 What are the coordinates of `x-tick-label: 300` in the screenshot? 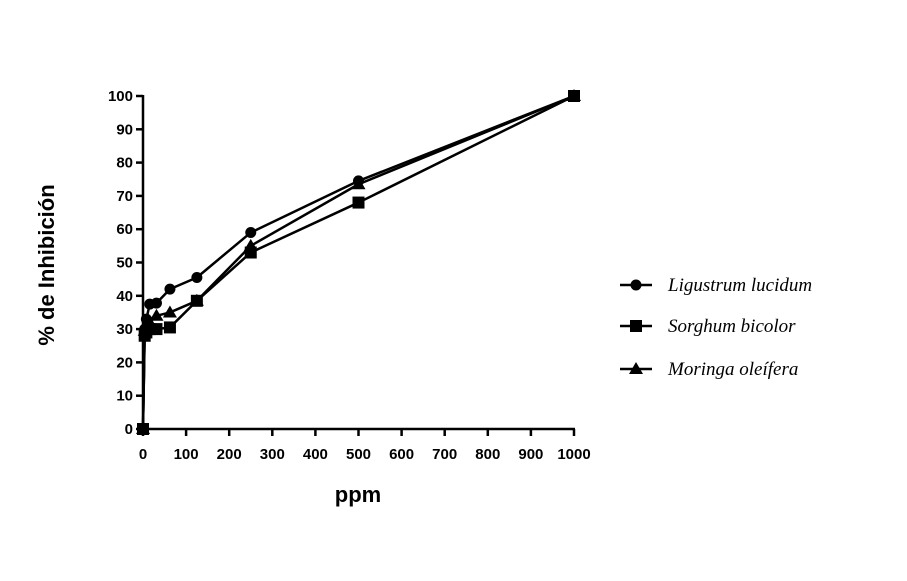 It's located at (272, 454).